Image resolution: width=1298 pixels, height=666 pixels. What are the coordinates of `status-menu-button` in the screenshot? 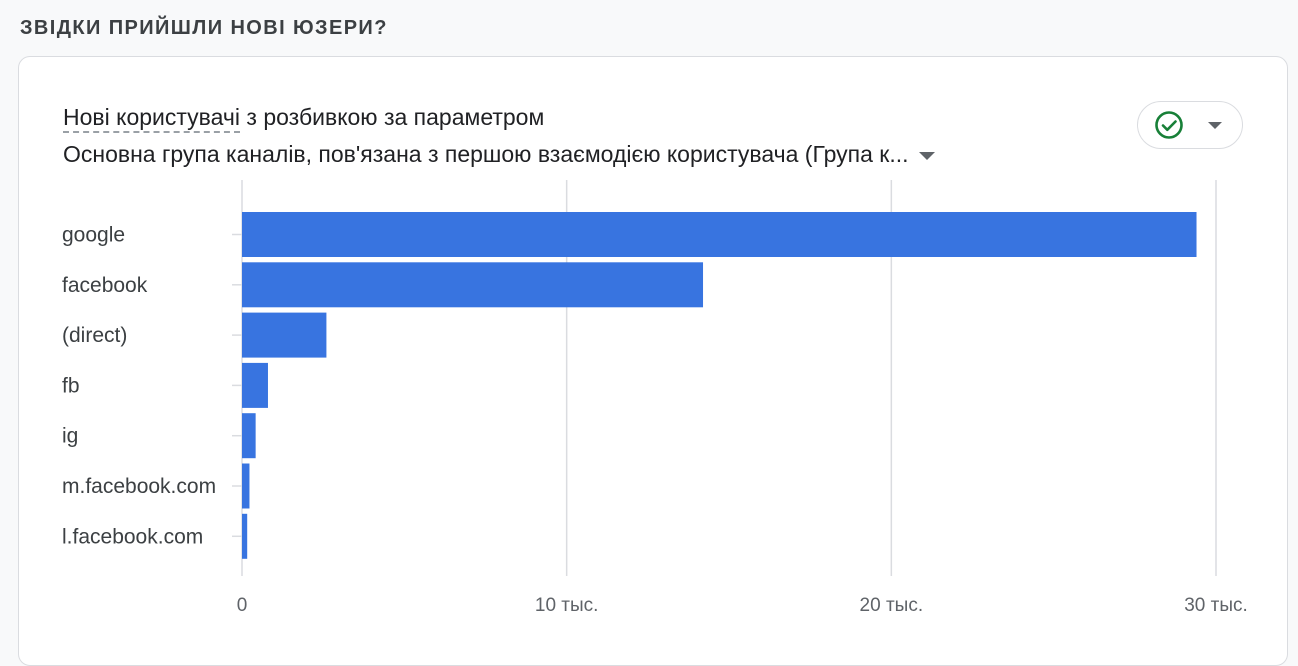 It's located at (1190, 125).